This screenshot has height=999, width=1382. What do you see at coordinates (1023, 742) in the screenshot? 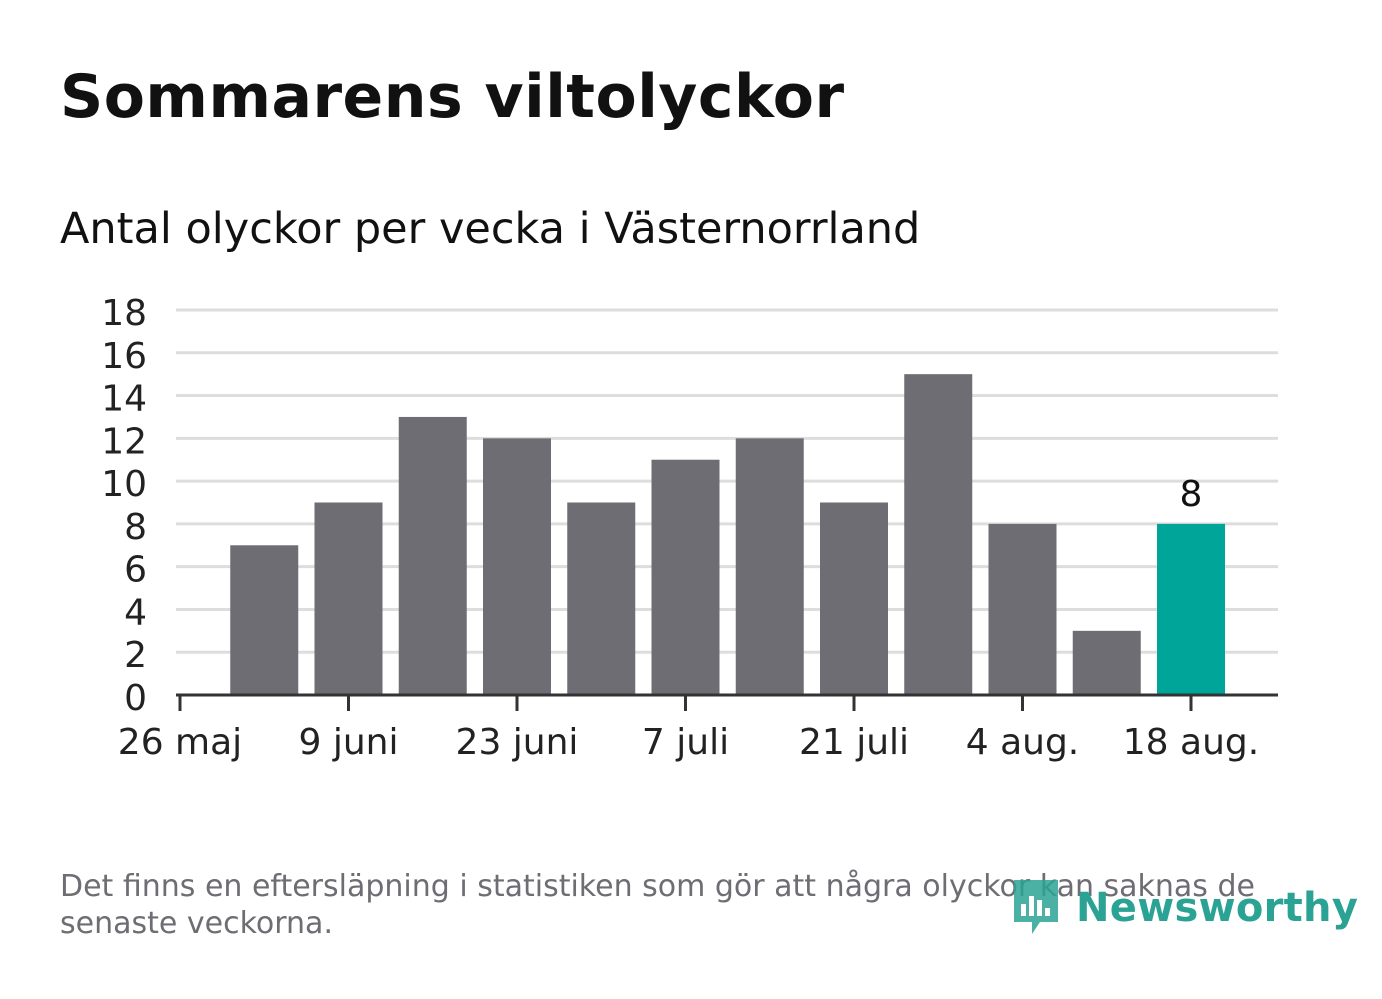
I see `x-tick-label: 4 aug.` at bounding box center [1023, 742].